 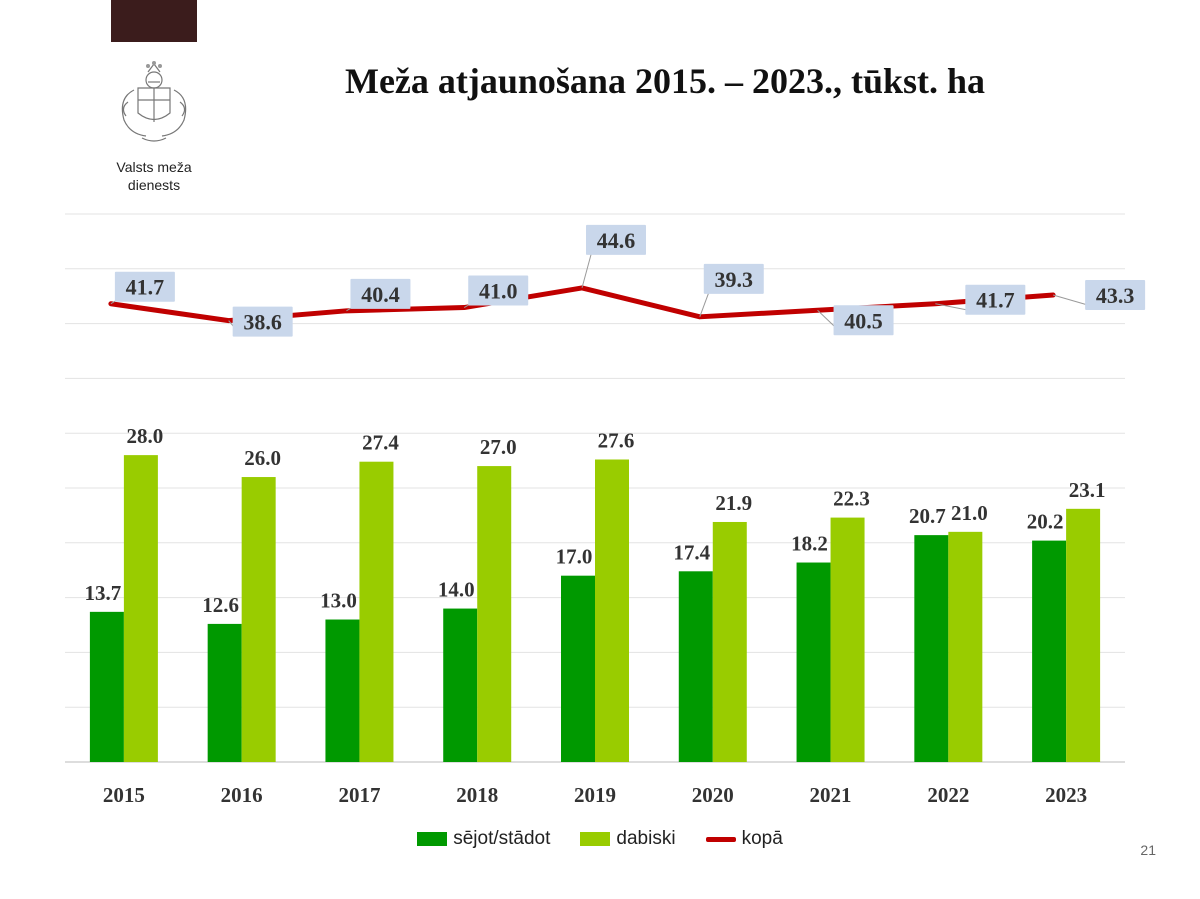 What do you see at coordinates (1087, 490) in the screenshot?
I see `data-label-natural: 23.1` at bounding box center [1087, 490].